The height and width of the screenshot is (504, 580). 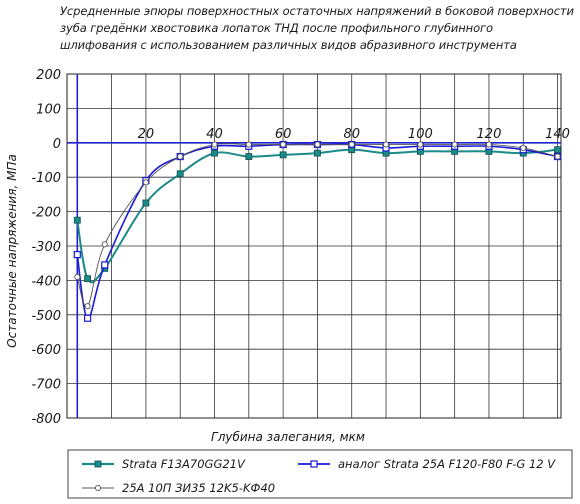 What do you see at coordinates (46, 178) in the screenshot?
I see `y-tick-label: -100` at bounding box center [46, 178].